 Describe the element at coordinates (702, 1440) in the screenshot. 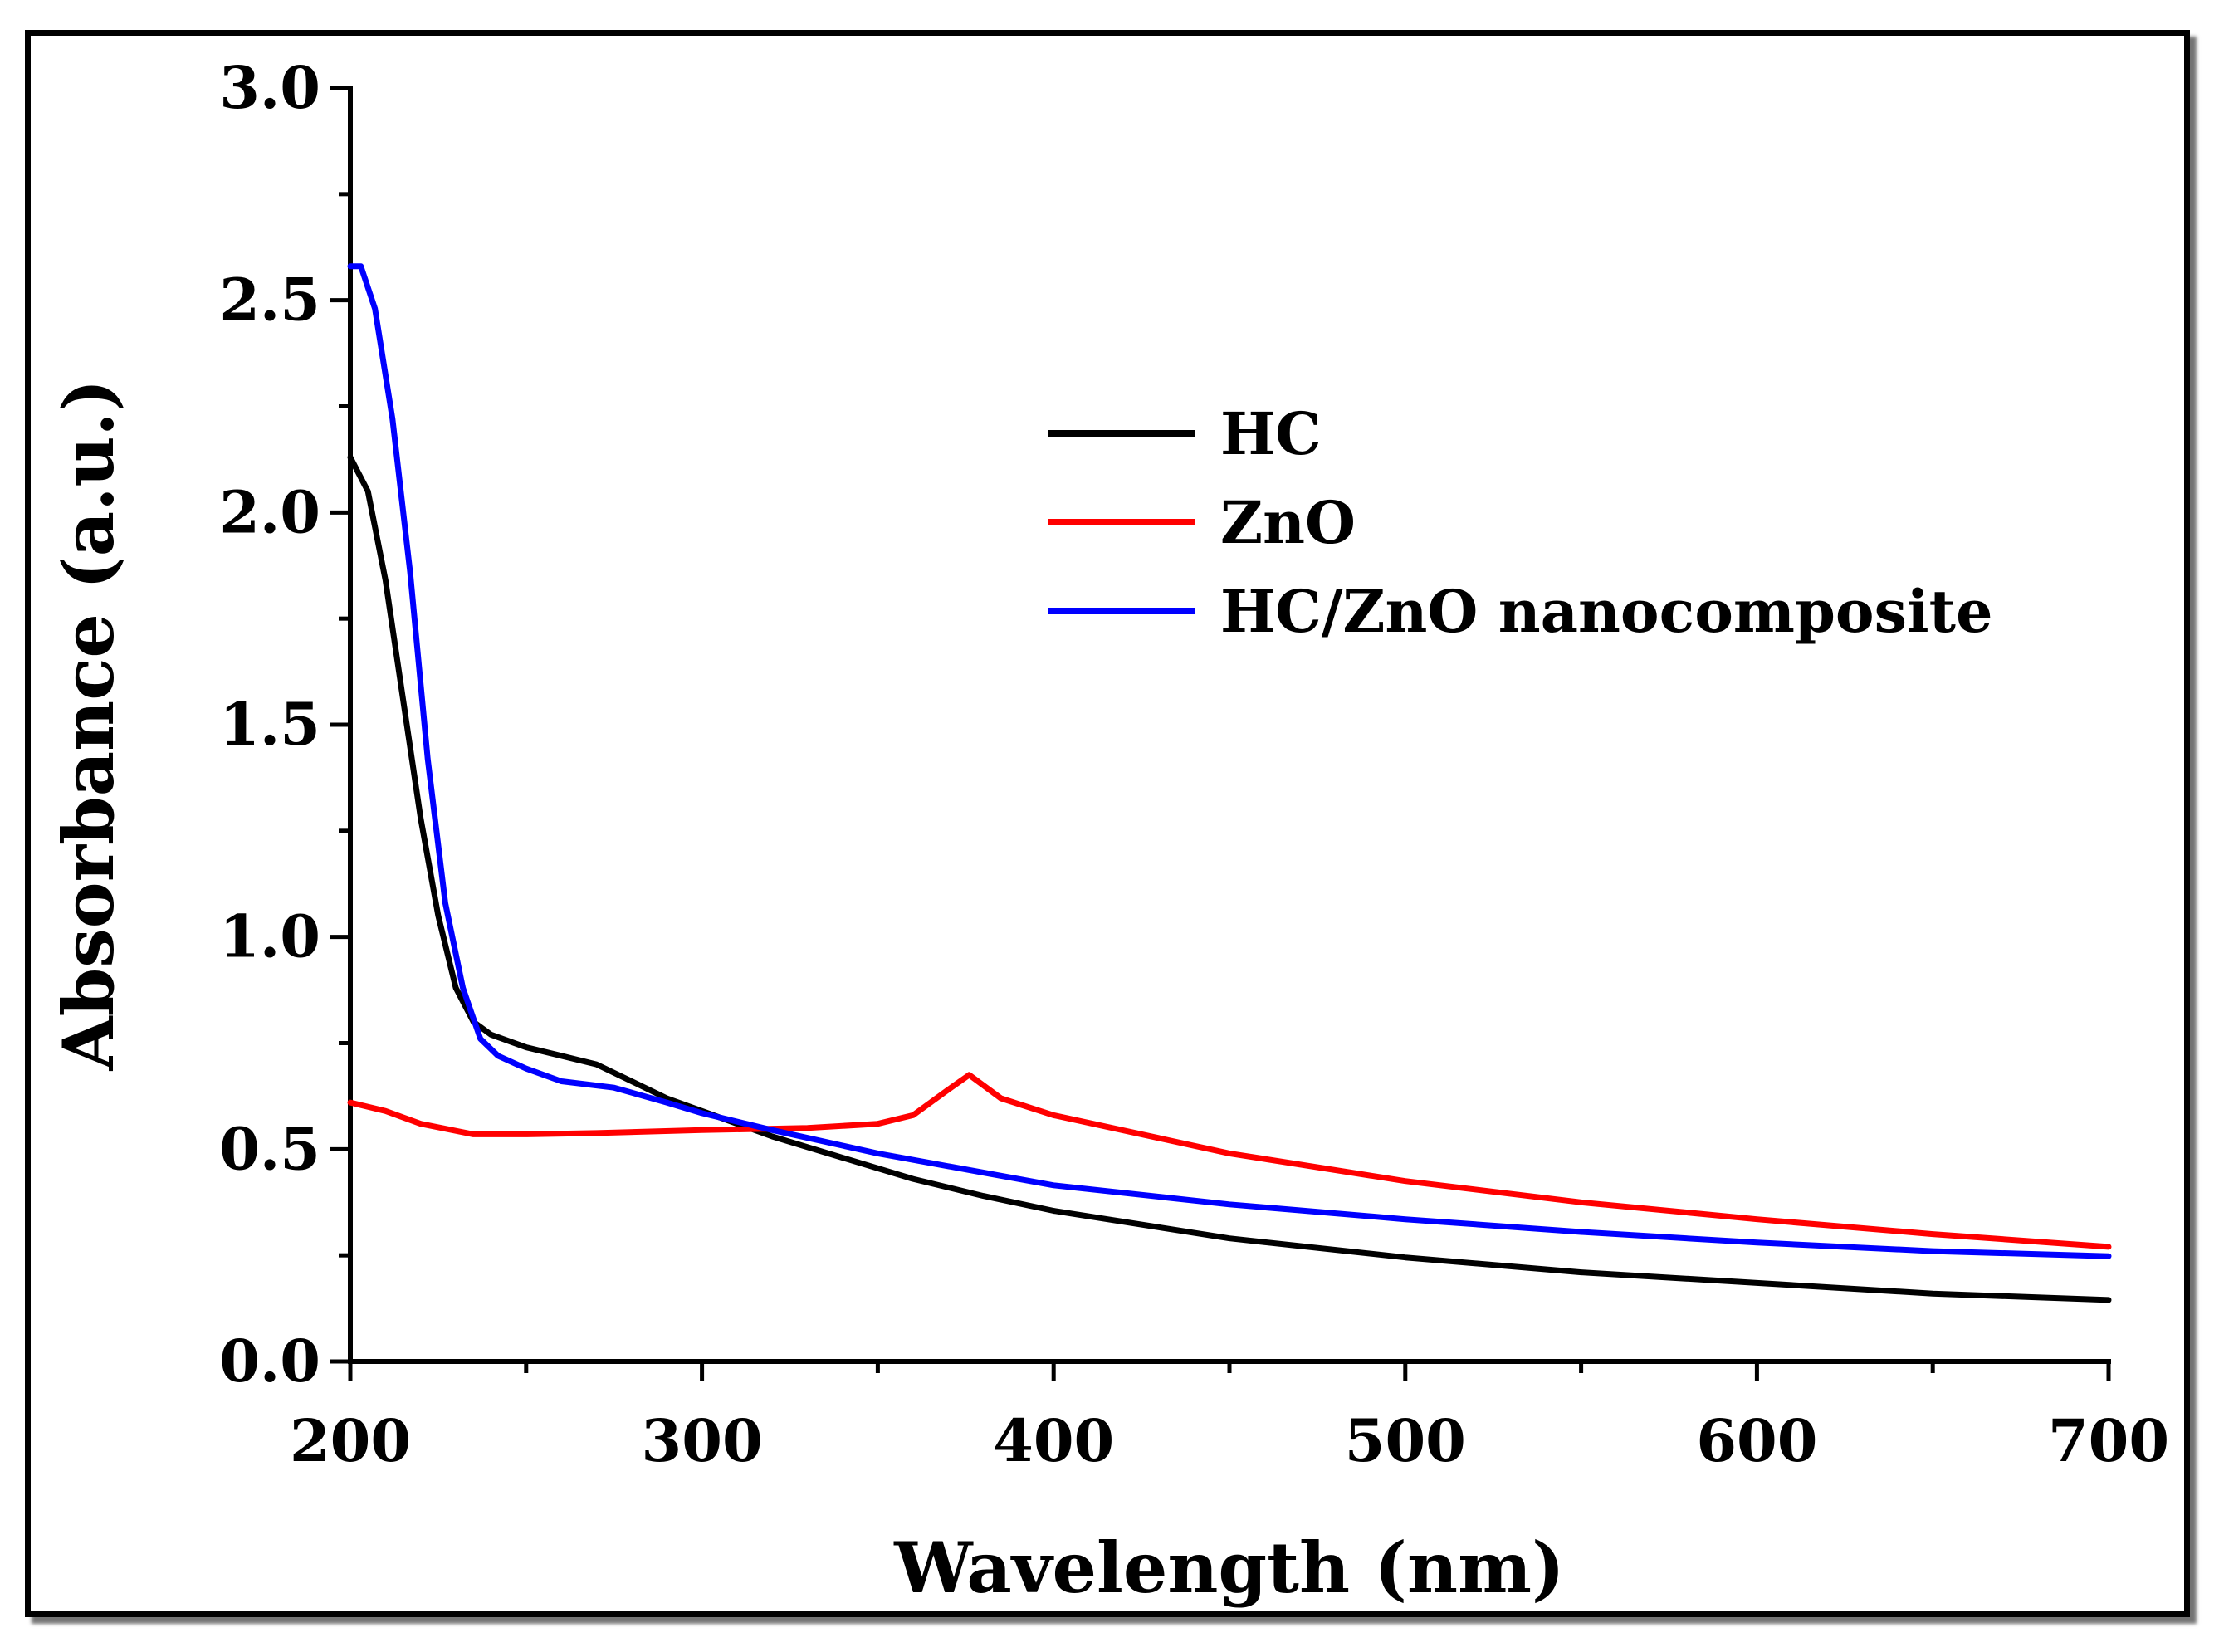

I see `x-tick-label: 300` at that location.